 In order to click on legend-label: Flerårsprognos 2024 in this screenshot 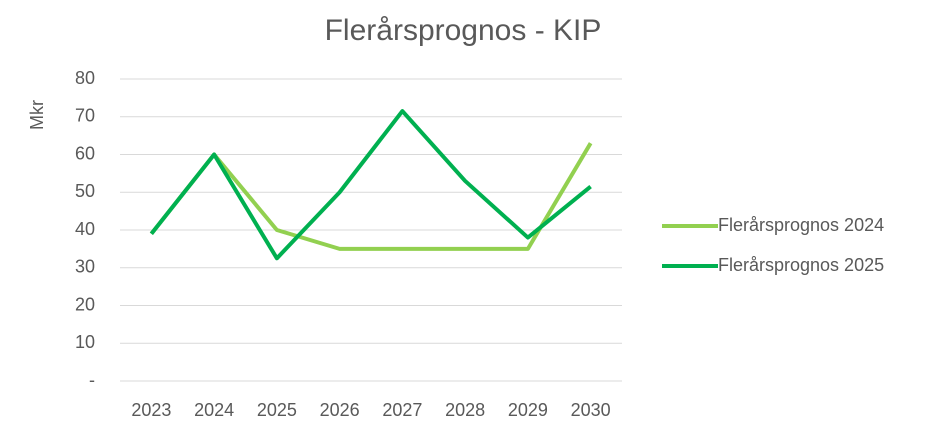, I will do `click(801, 225)`.